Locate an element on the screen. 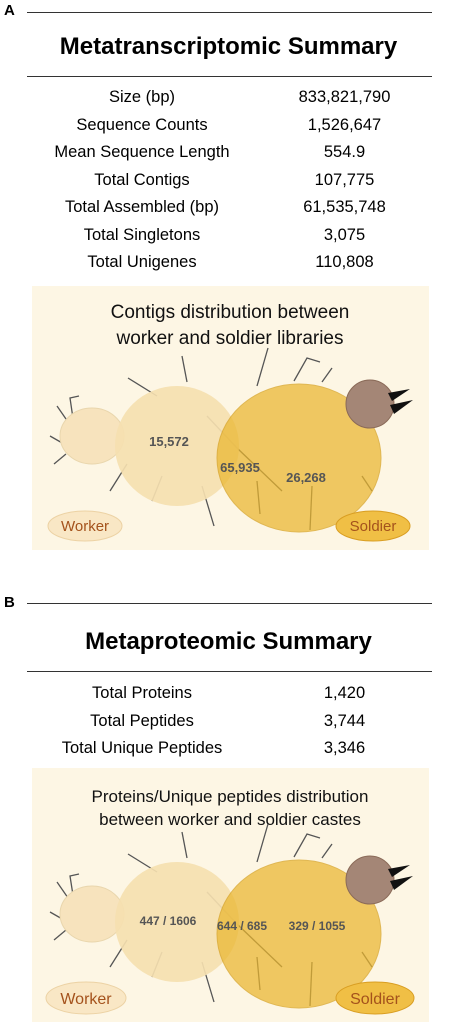 Image resolution: width=457 pixels, height=1022 pixels. table-row: Total Peptides 3,744 is located at coordinates (229, 722).